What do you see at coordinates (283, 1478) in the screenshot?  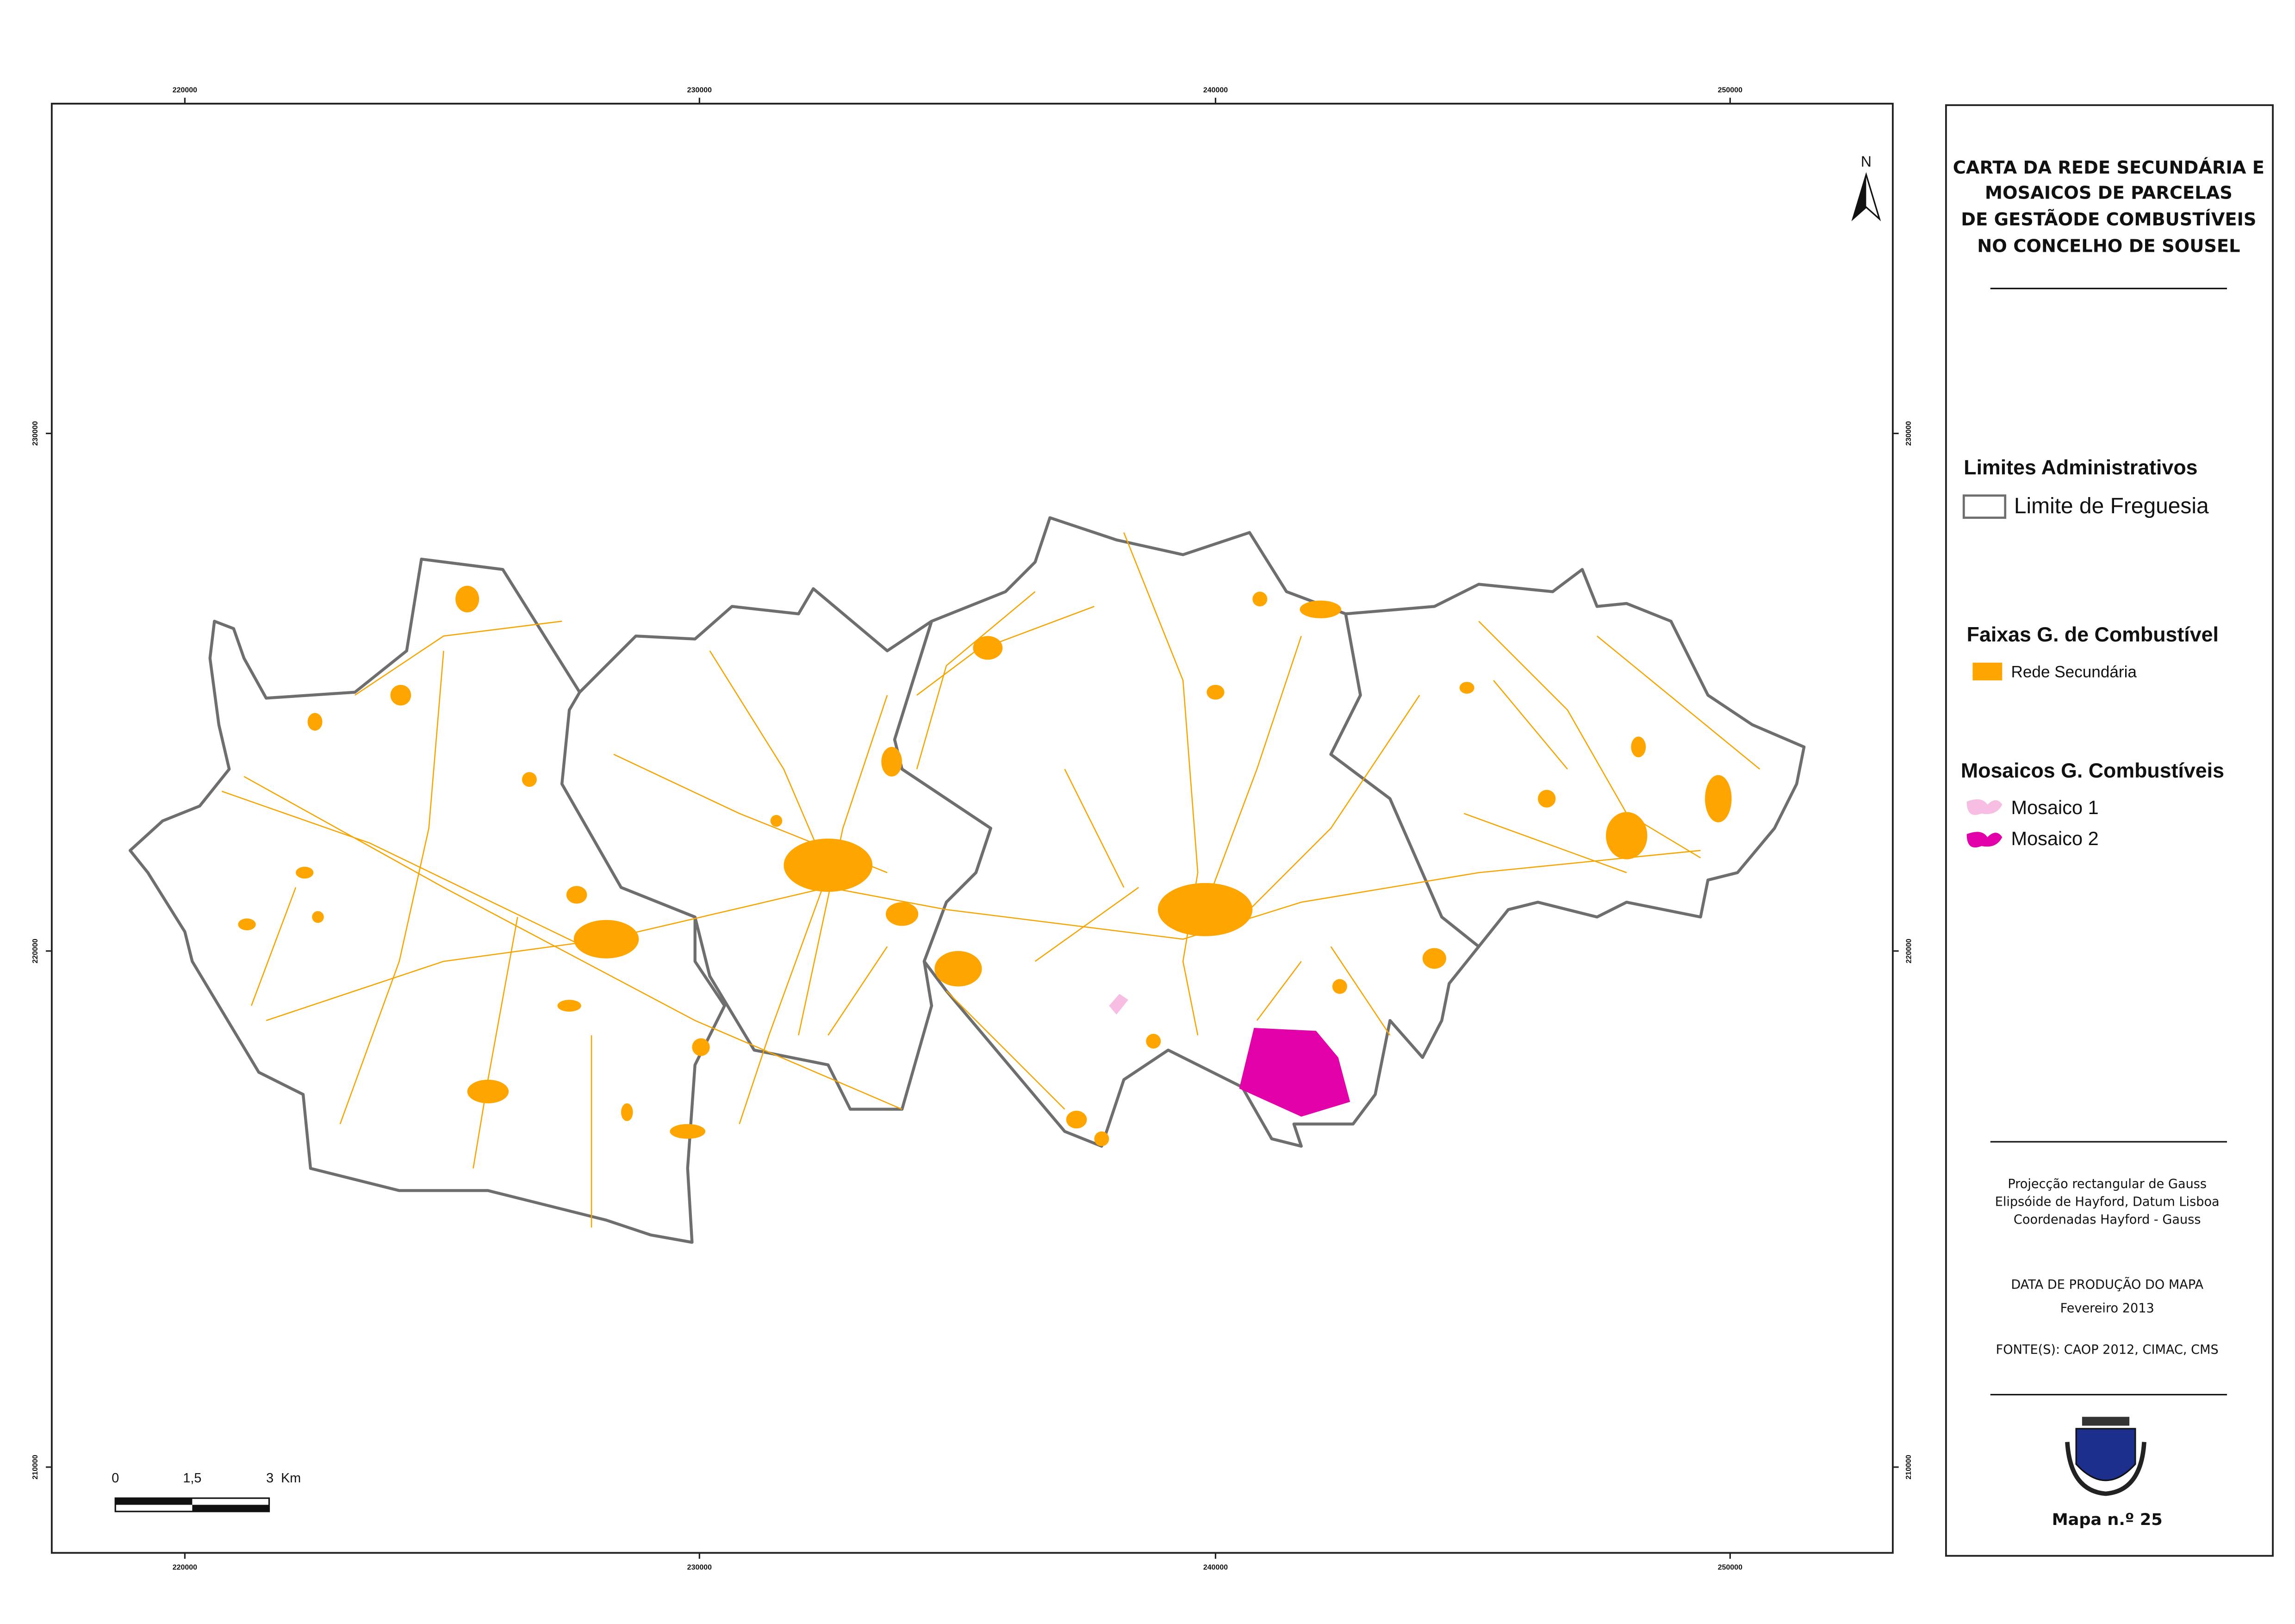 I see `scale-label: 3 Km` at bounding box center [283, 1478].